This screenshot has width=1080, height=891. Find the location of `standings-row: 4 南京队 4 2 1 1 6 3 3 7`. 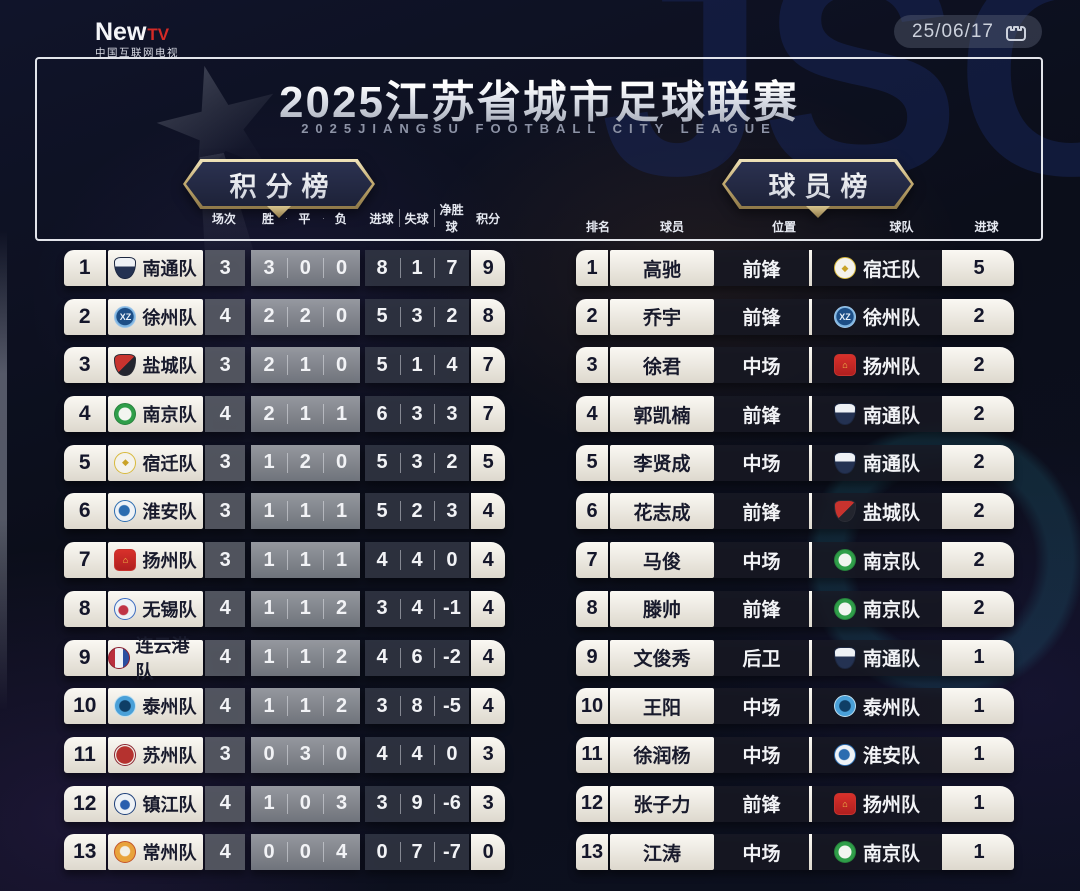

standings-row: 4 南京队 4 2 1 1 6 3 3 7 is located at coordinates (285, 414).